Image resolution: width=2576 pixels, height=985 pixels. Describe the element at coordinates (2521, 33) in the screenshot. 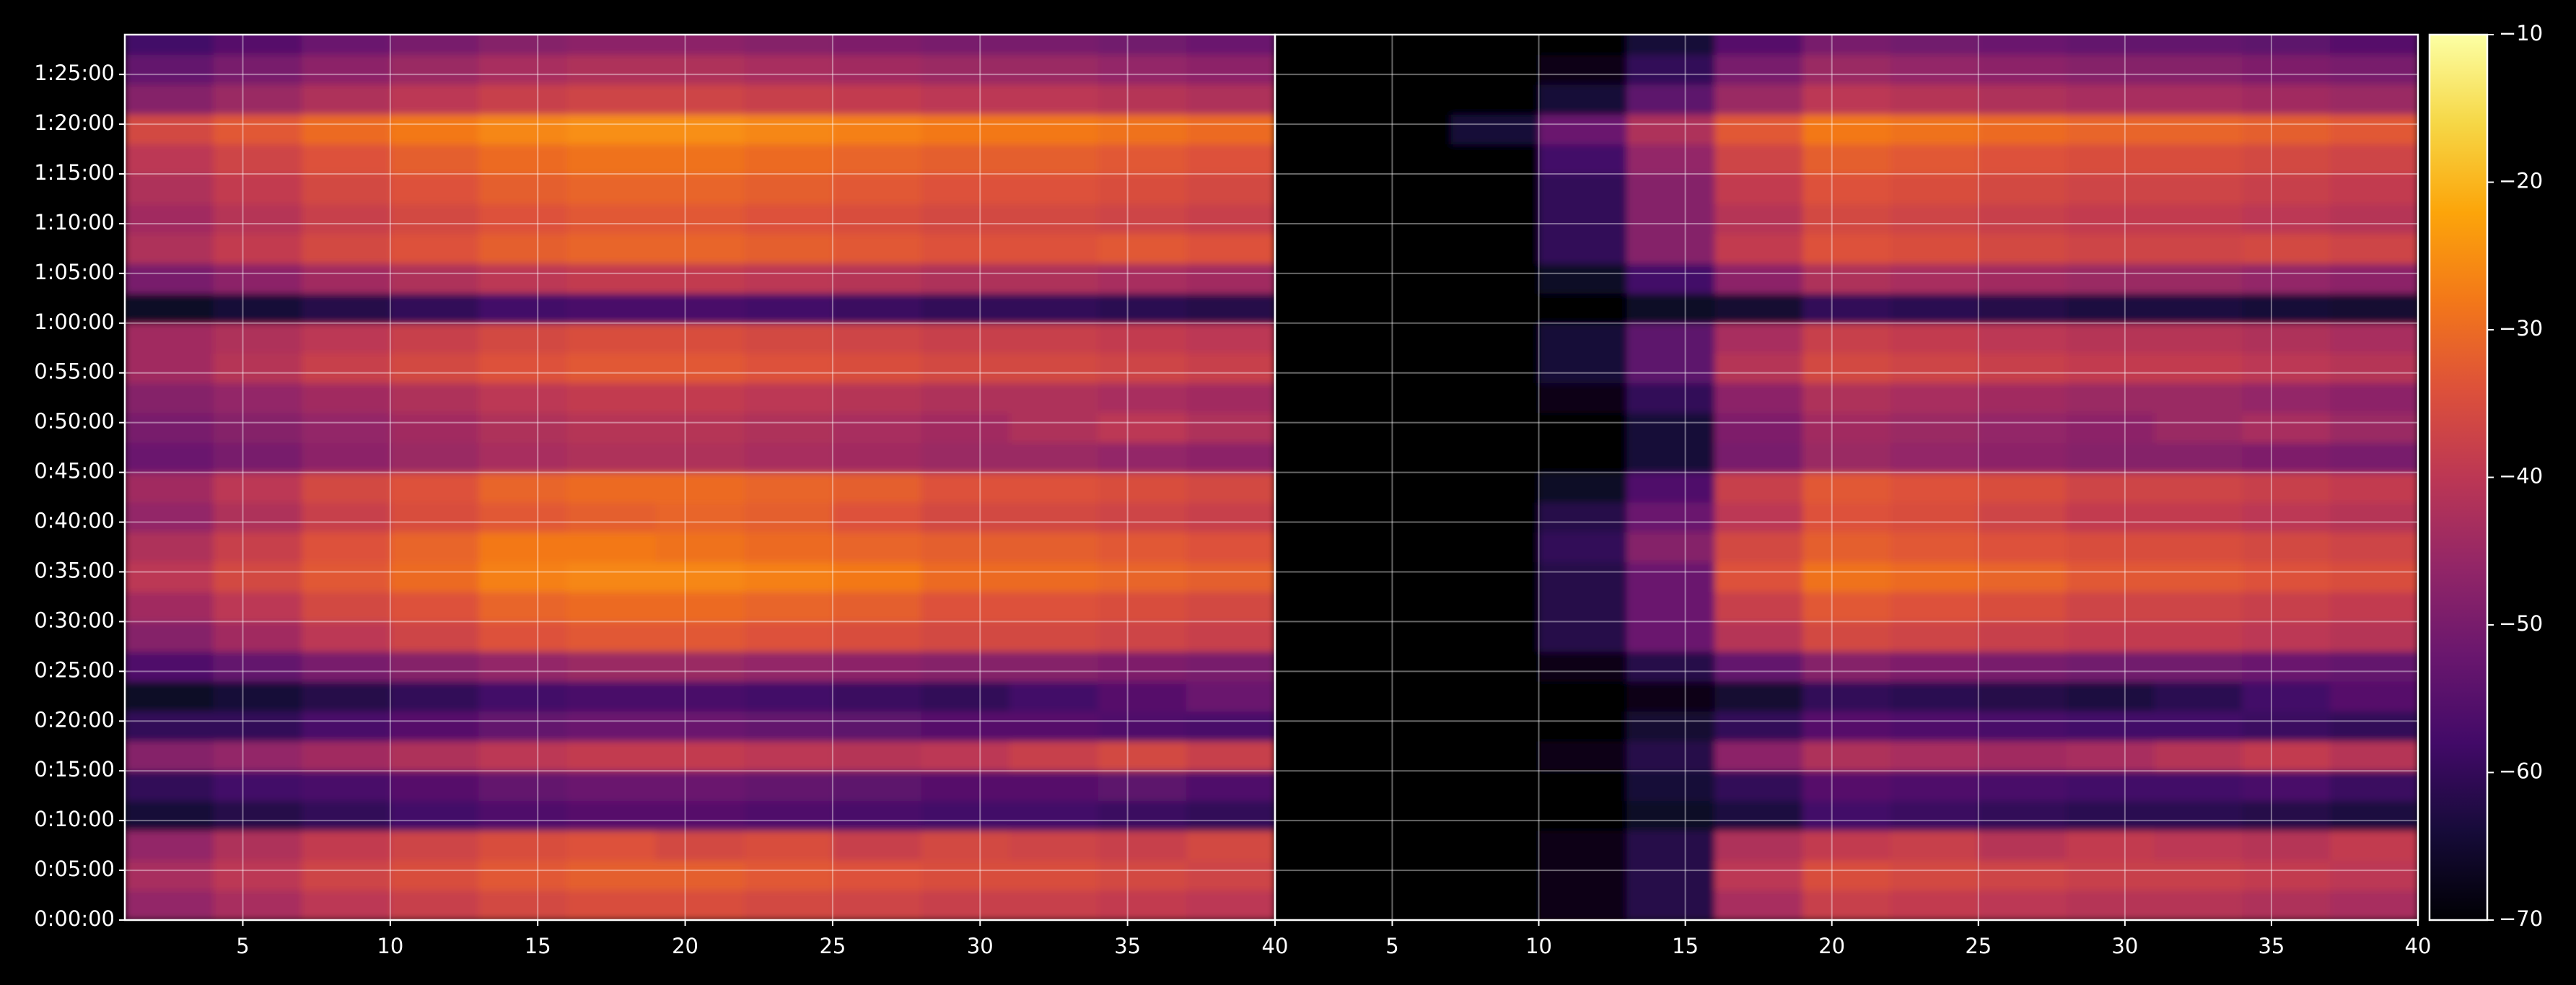

I see `colorbar-tick-label: −10` at that location.